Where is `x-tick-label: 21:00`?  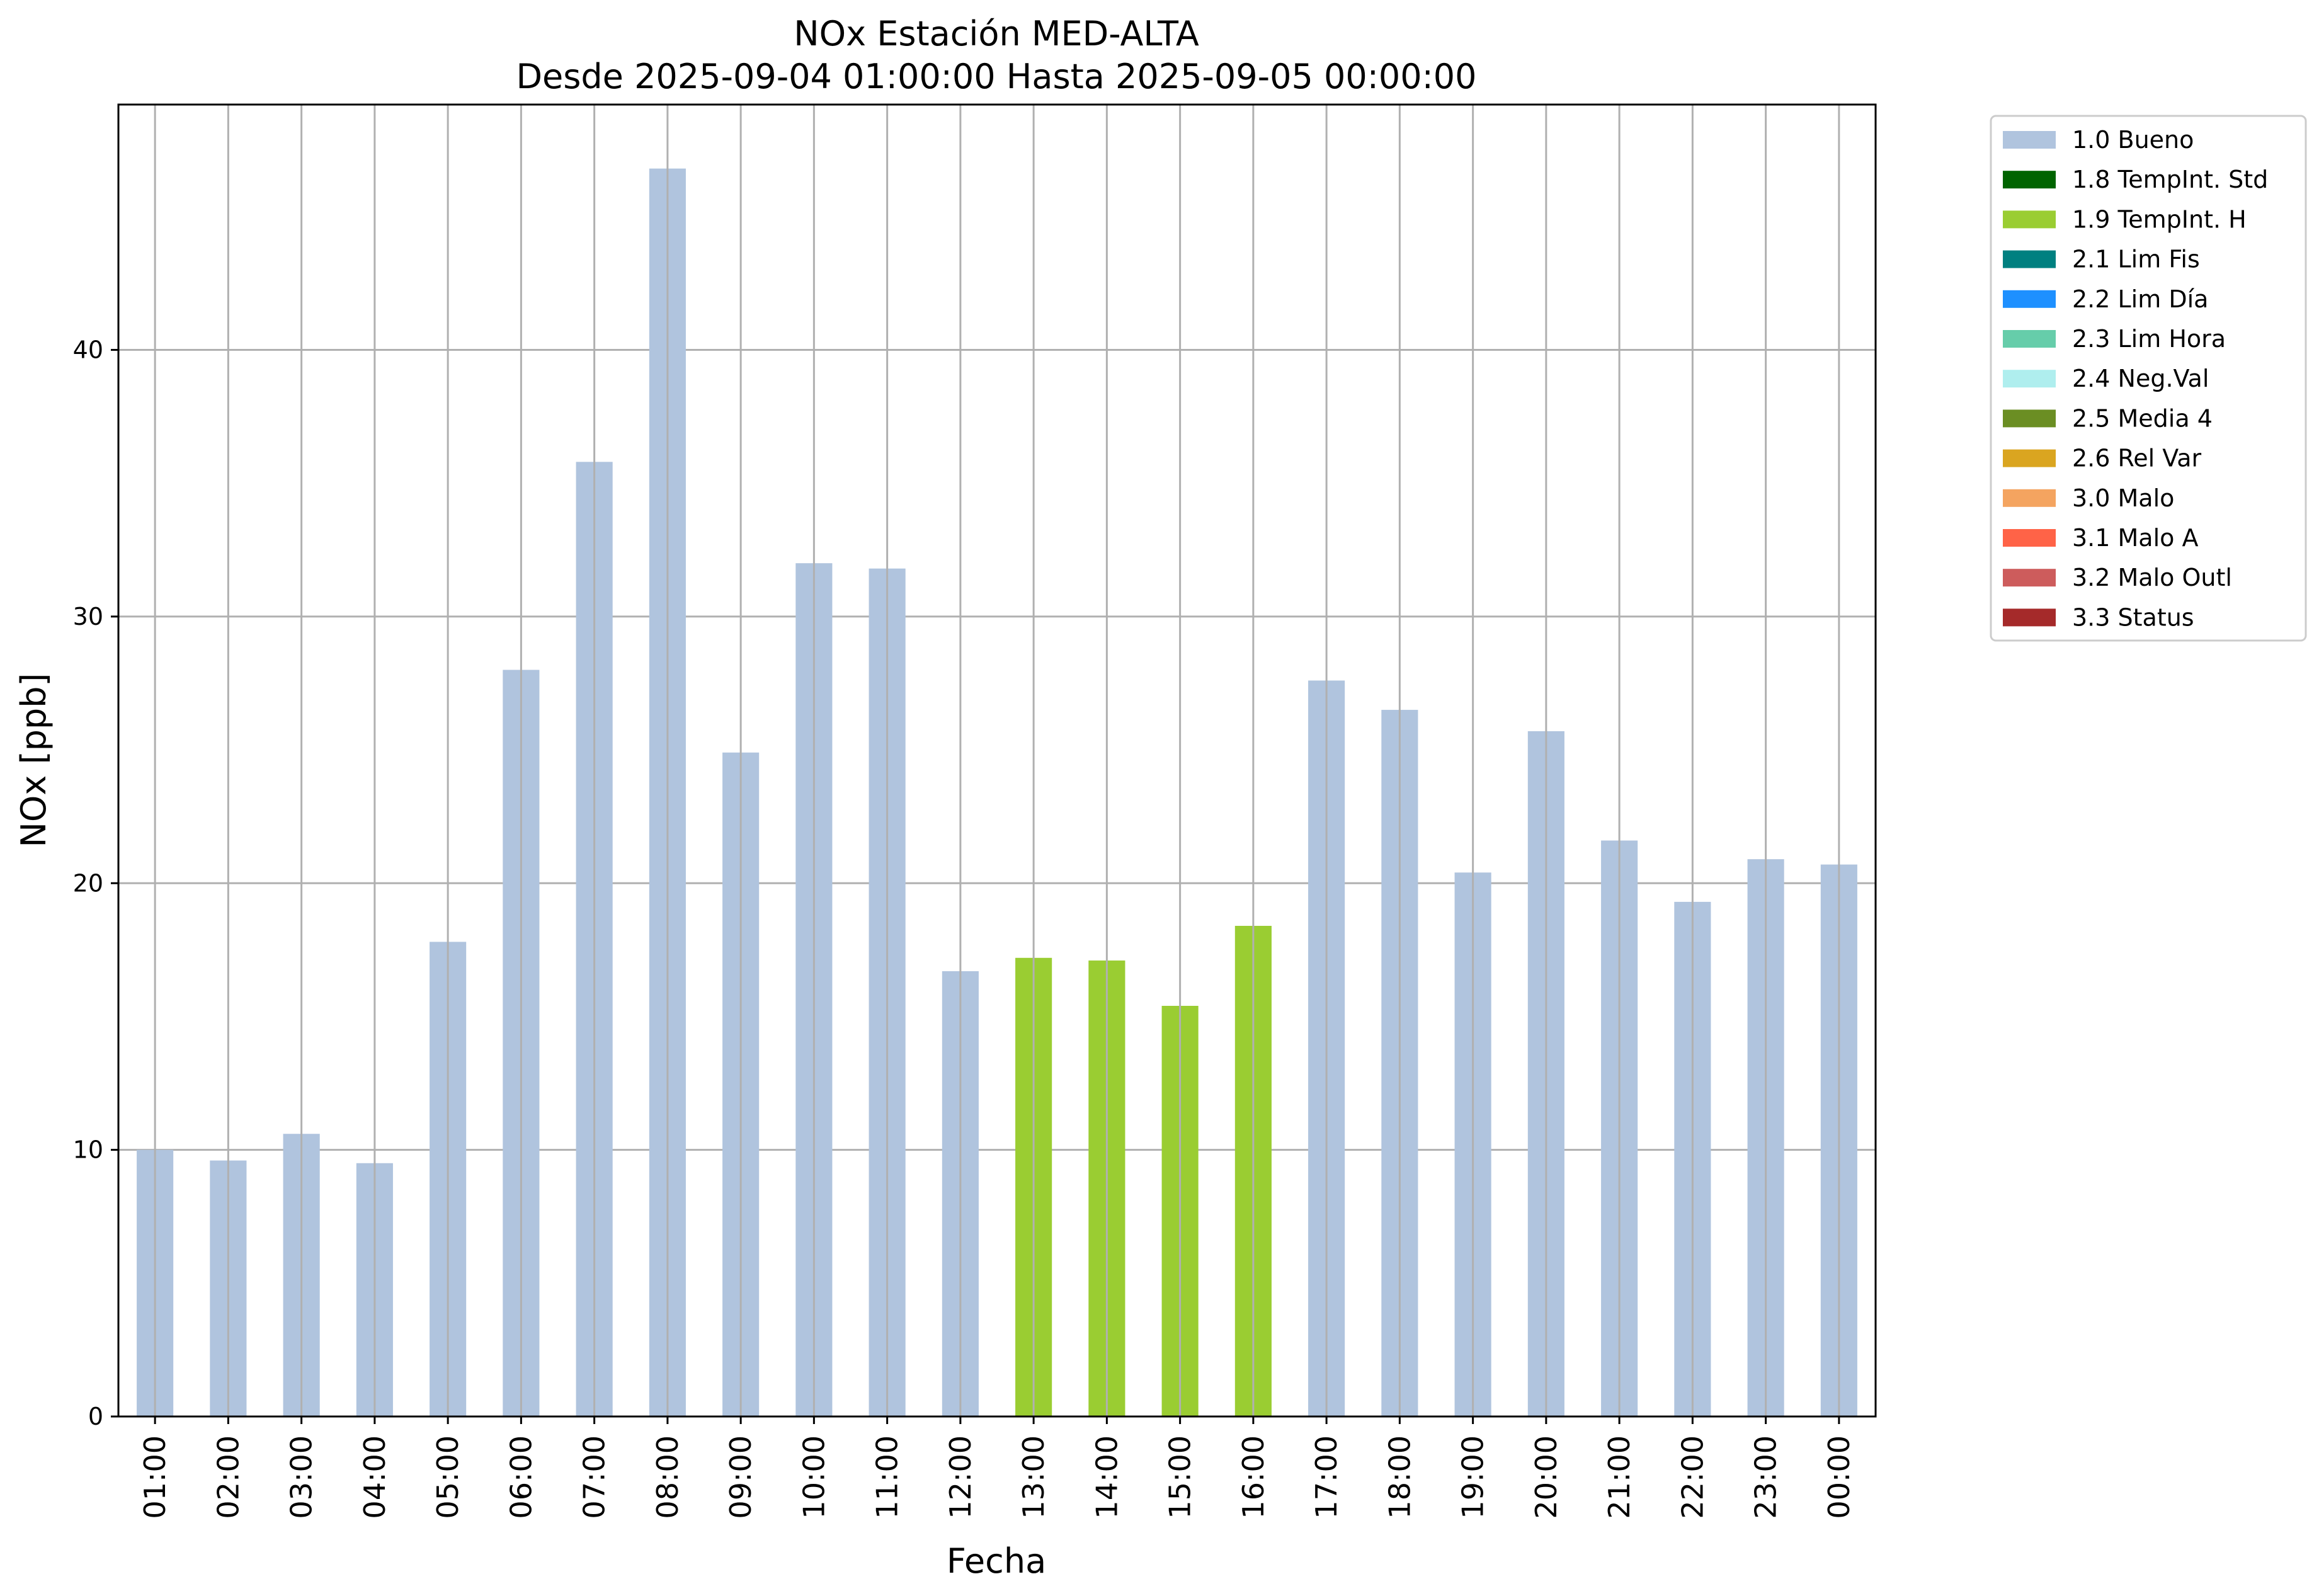
x-tick-label: 21:00 is located at coordinates (1619, 1477).